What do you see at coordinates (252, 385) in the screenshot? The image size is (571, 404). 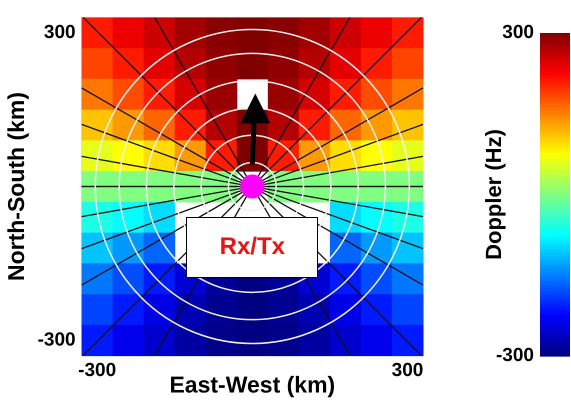 I see `x-axis-title: East-West (km)` at bounding box center [252, 385].